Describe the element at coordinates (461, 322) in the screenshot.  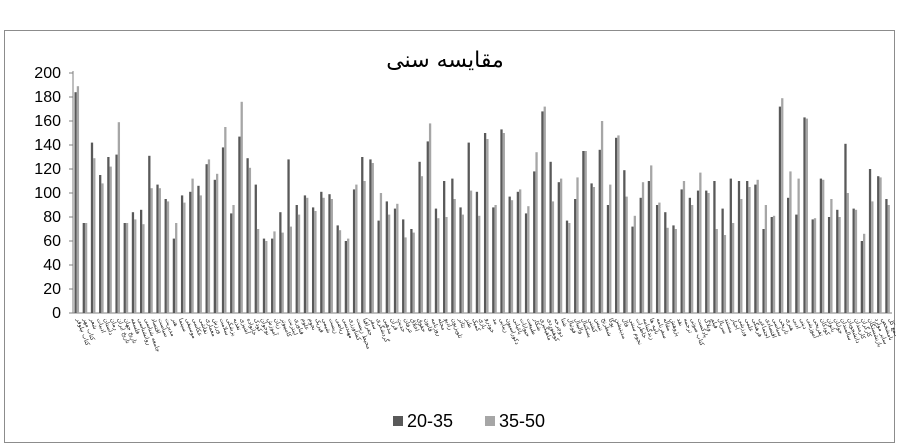
I see `x-category-label: تئاتر` at that location.